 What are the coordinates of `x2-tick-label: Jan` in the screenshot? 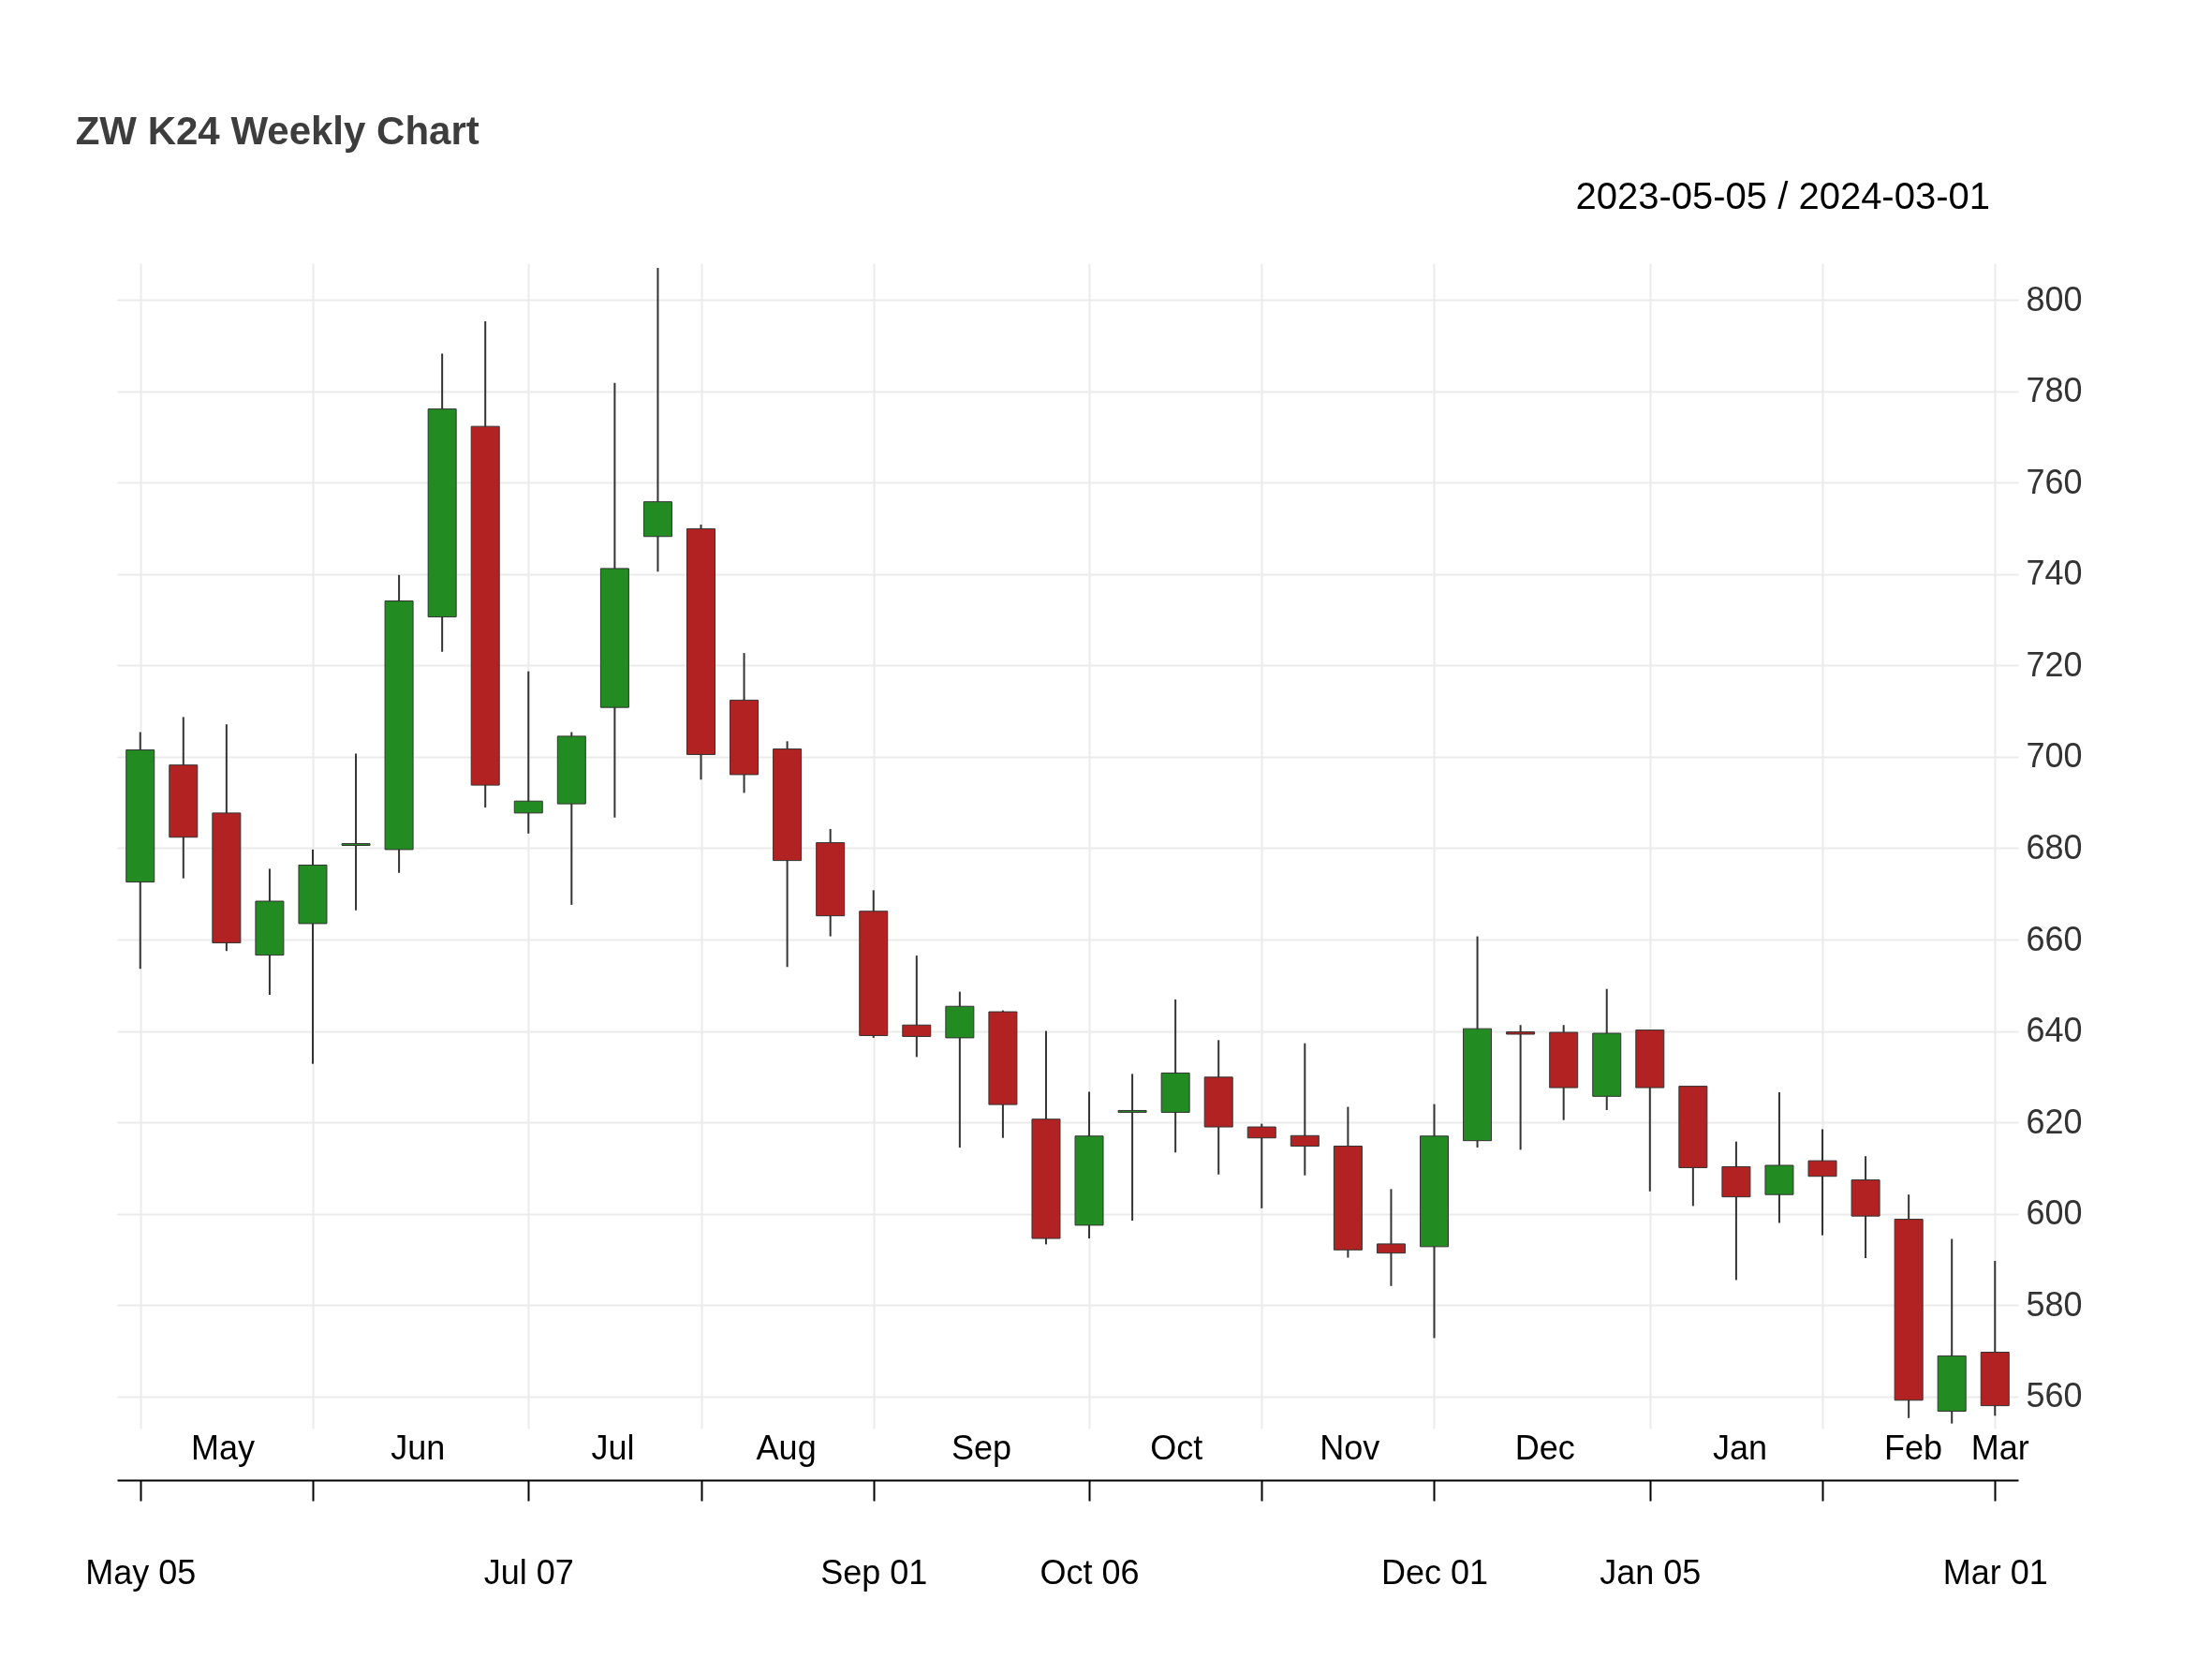 It's located at (1739, 1447).